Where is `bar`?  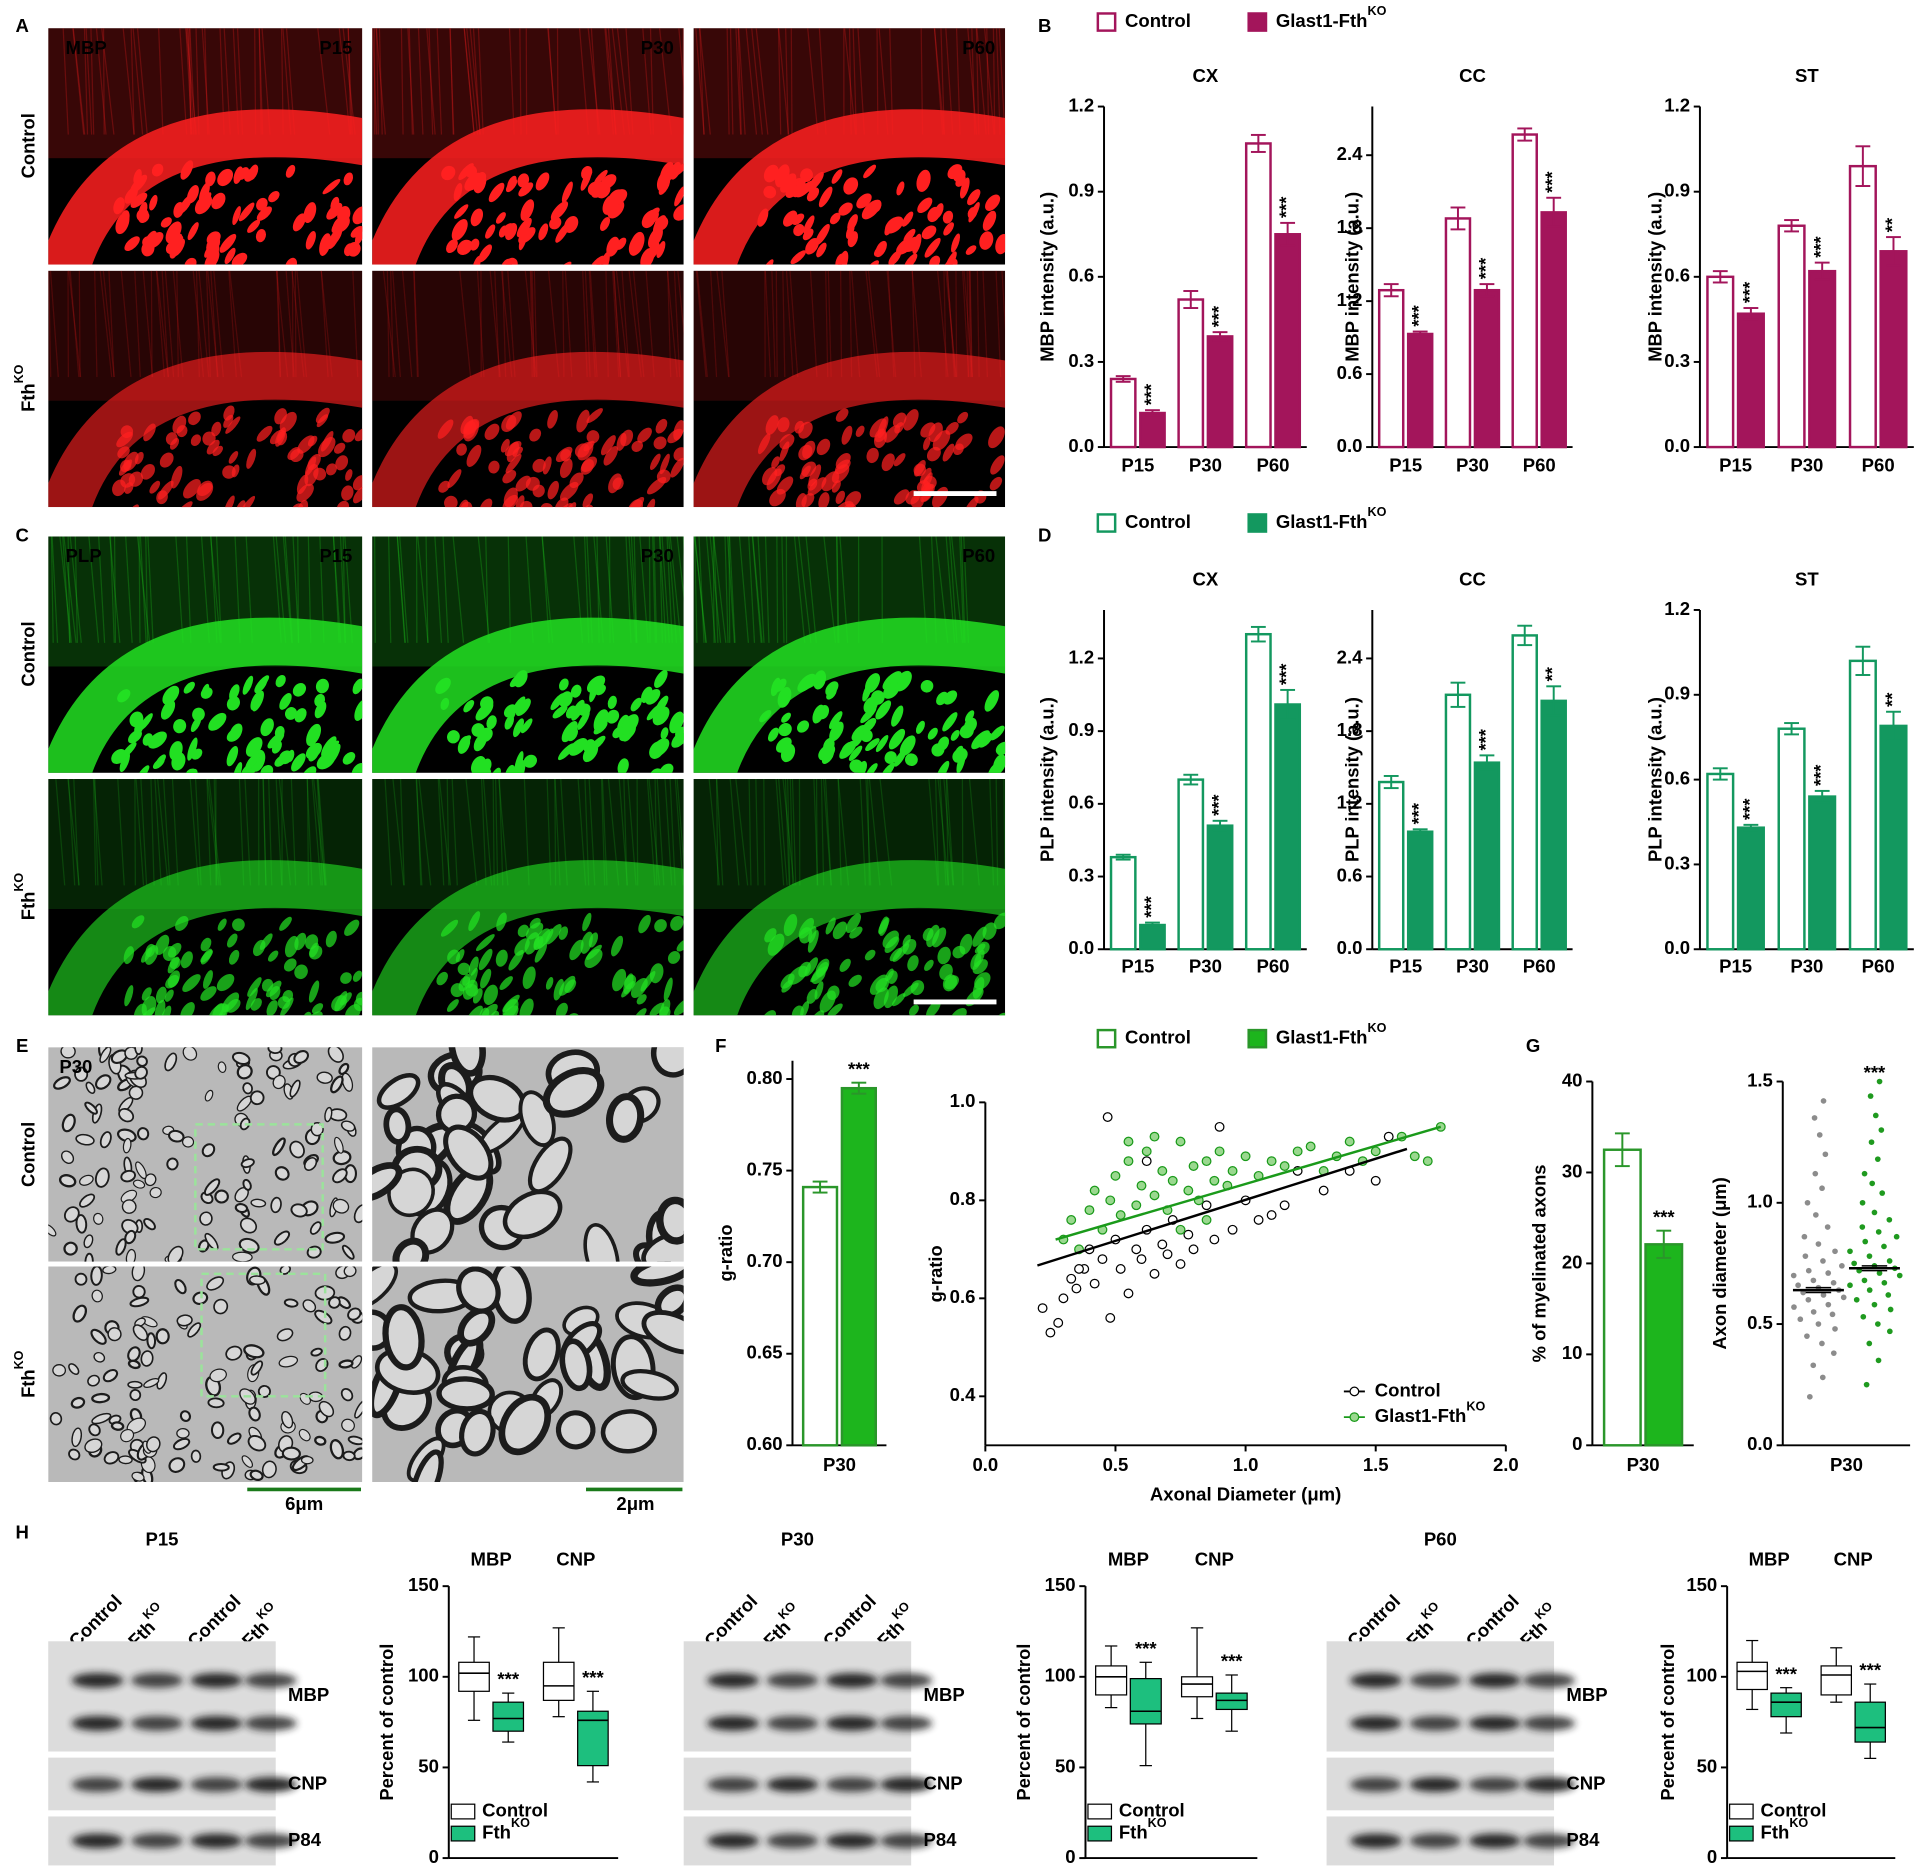 bar is located at coordinates (1720, 362).